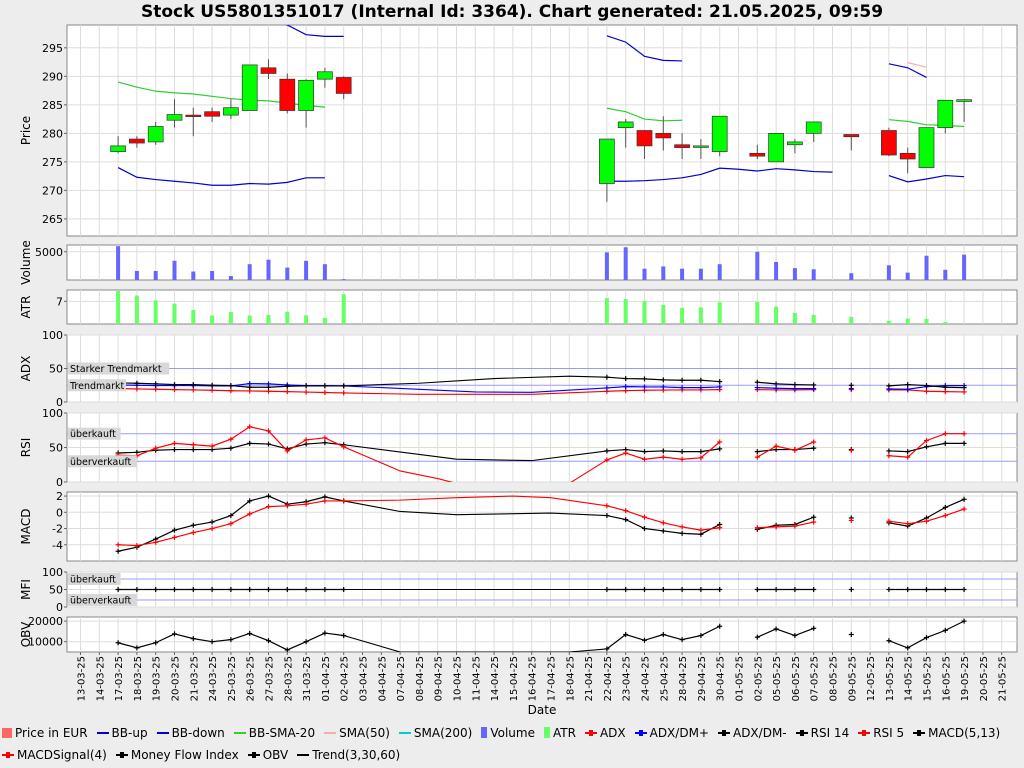  Describe the element at coordinates (184, 755) in the screenshot. I see `legend-label: Money Flow Index` at that location.